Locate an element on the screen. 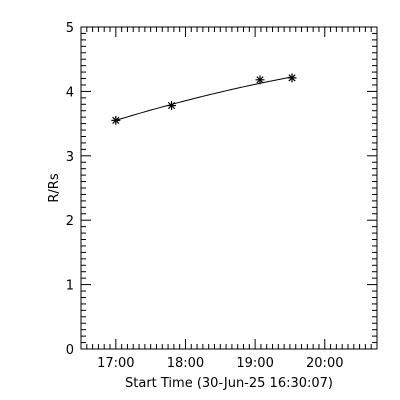 The width and height of the screenshot is (400, 400). y-tick-label: 4 is located at coordinates (70, 92).